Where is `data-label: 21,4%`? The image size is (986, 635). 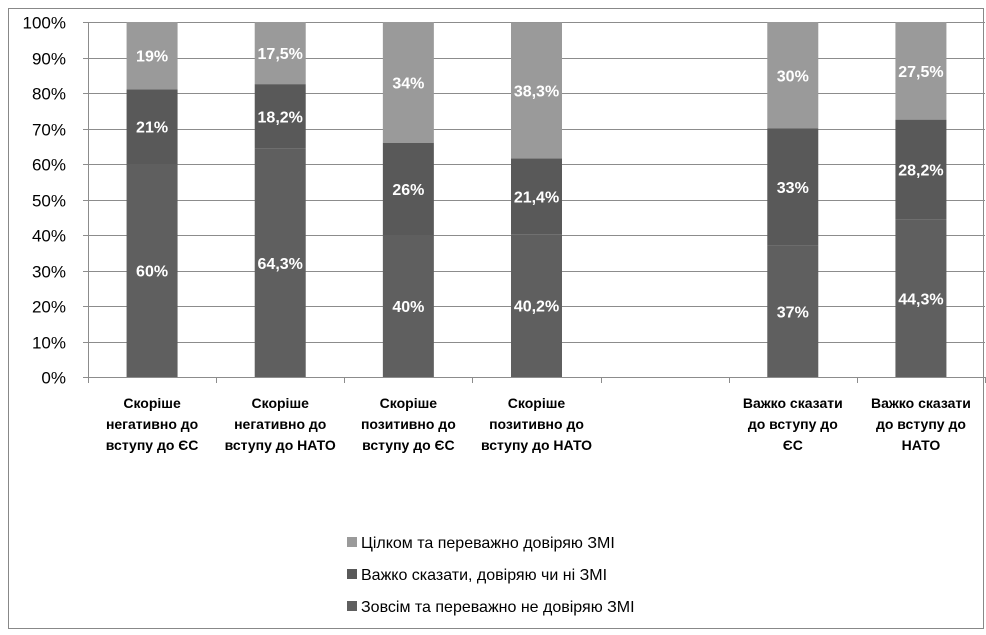 data-label: 21,4% is located at coordinates (536, 197).